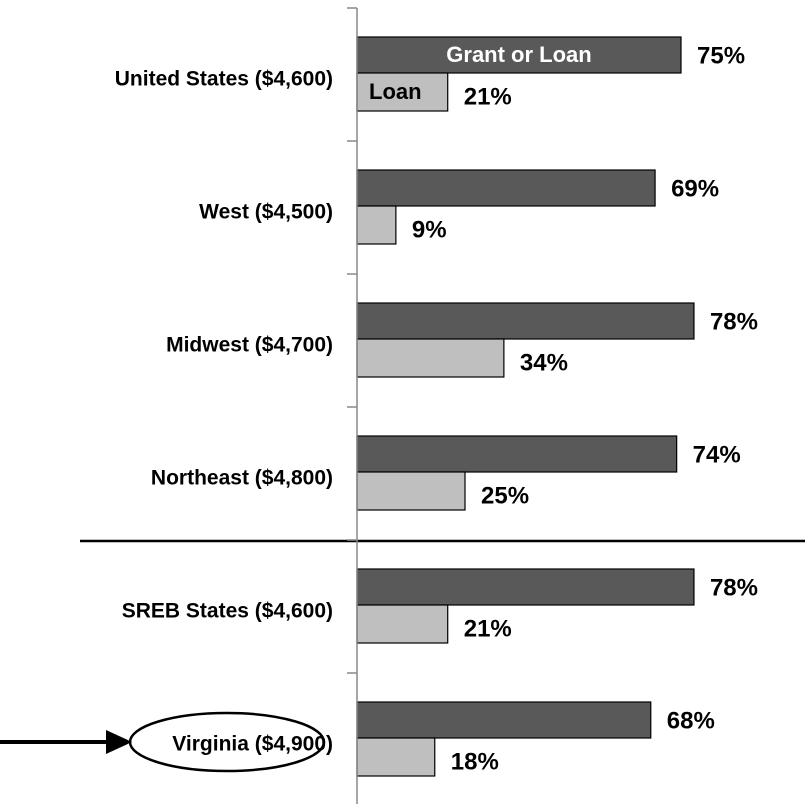  I want to click on series-label: Loan, so click(395, 91).